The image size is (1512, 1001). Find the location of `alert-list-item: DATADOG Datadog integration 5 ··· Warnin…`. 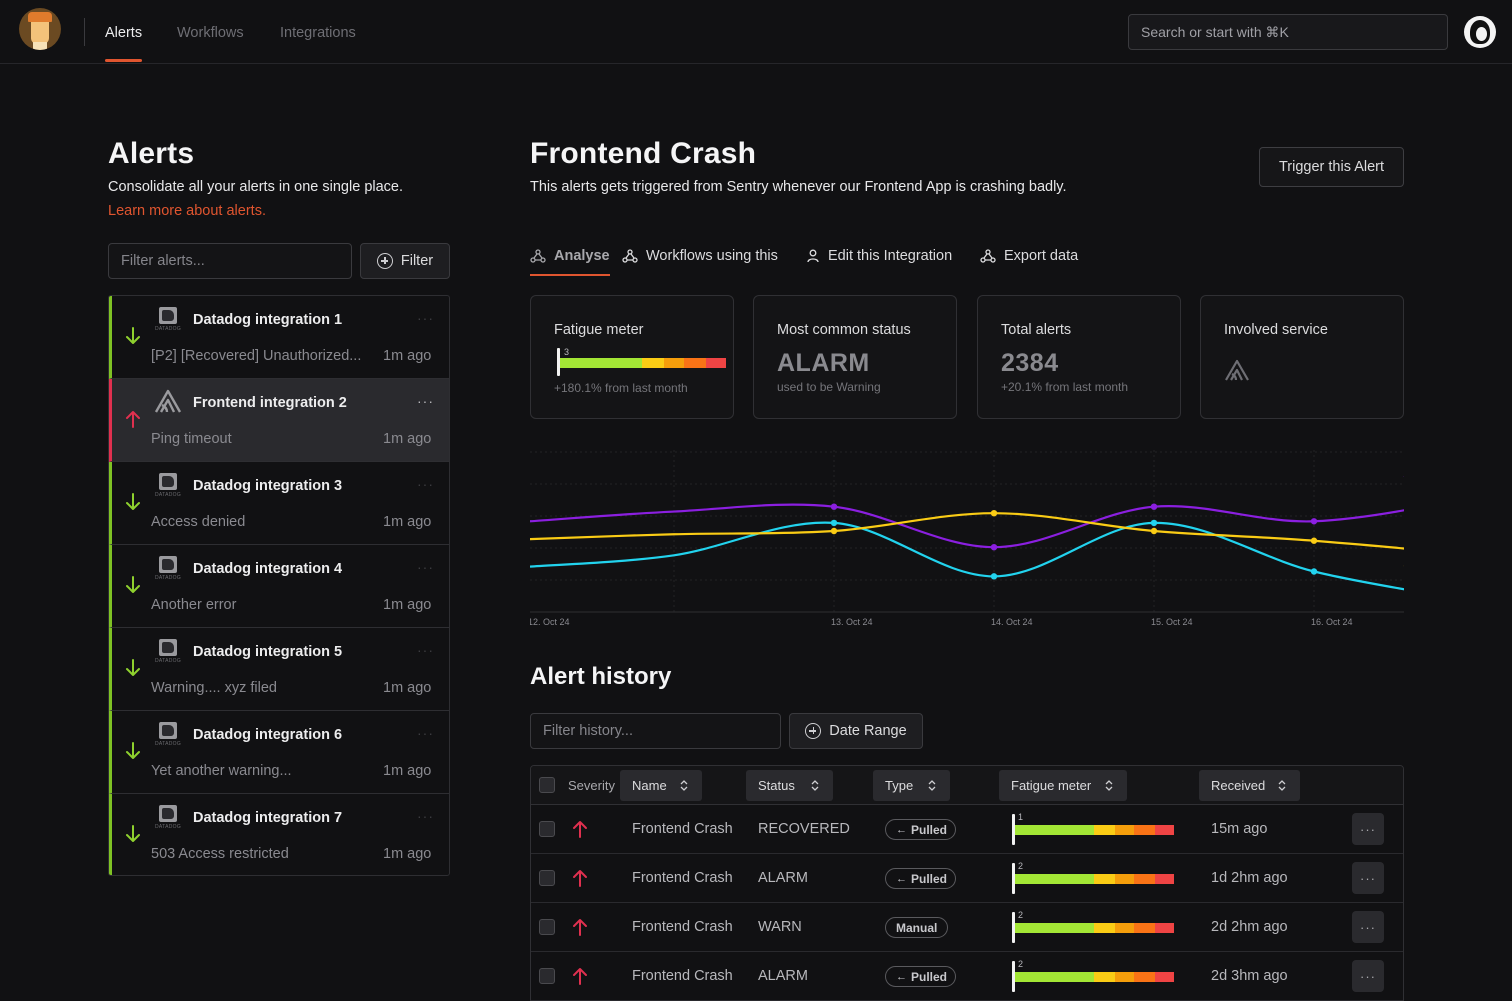

alert-list-item: DATADOG Datadog integration 5 ··· Warnin… is located at coordinates (279, 669).